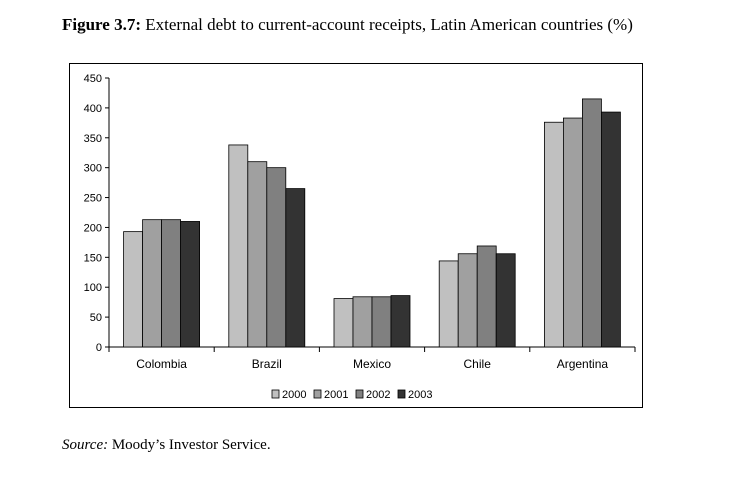  What do you see at coordinates (171, 283) in the screenshot?
I see `bar-colombia-2002` at bounding box center [171, 283].